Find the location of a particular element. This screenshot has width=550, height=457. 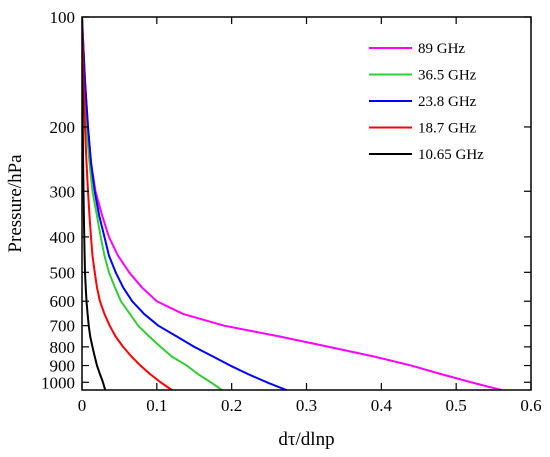

y-tick-label-7: 800 is located at coordinates (63, 347).